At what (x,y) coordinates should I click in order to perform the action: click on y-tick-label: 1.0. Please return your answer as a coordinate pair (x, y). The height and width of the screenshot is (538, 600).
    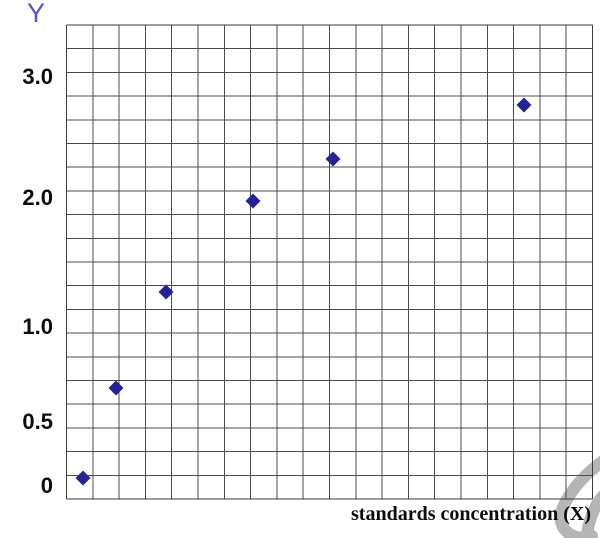
    Looking at the image, I should click on (37, 326).